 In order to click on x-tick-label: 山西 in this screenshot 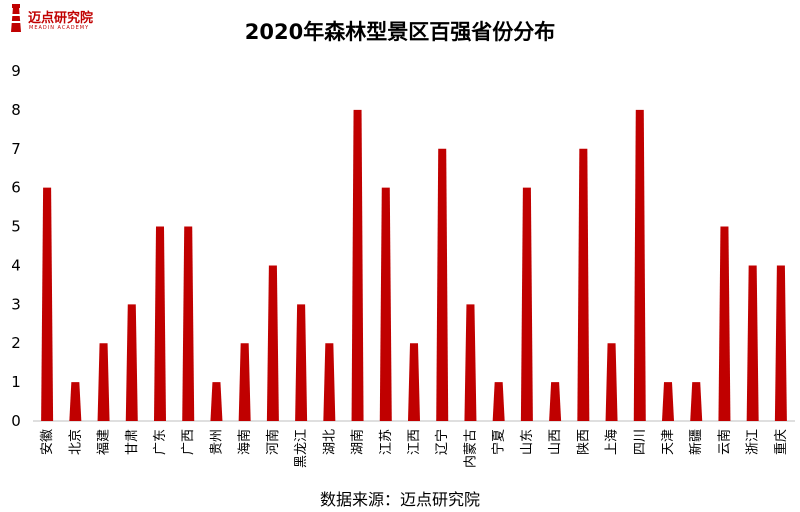, I will do `click(555, 442)`.